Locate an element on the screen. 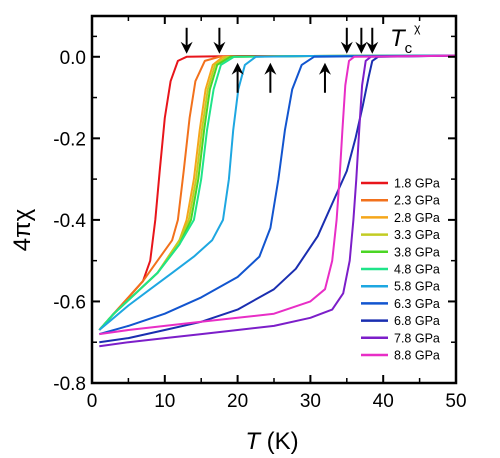 Image resolution: width=500 pixels, height=458 pixels. x-tick-label: 30 is located at coordinates (310, 401).